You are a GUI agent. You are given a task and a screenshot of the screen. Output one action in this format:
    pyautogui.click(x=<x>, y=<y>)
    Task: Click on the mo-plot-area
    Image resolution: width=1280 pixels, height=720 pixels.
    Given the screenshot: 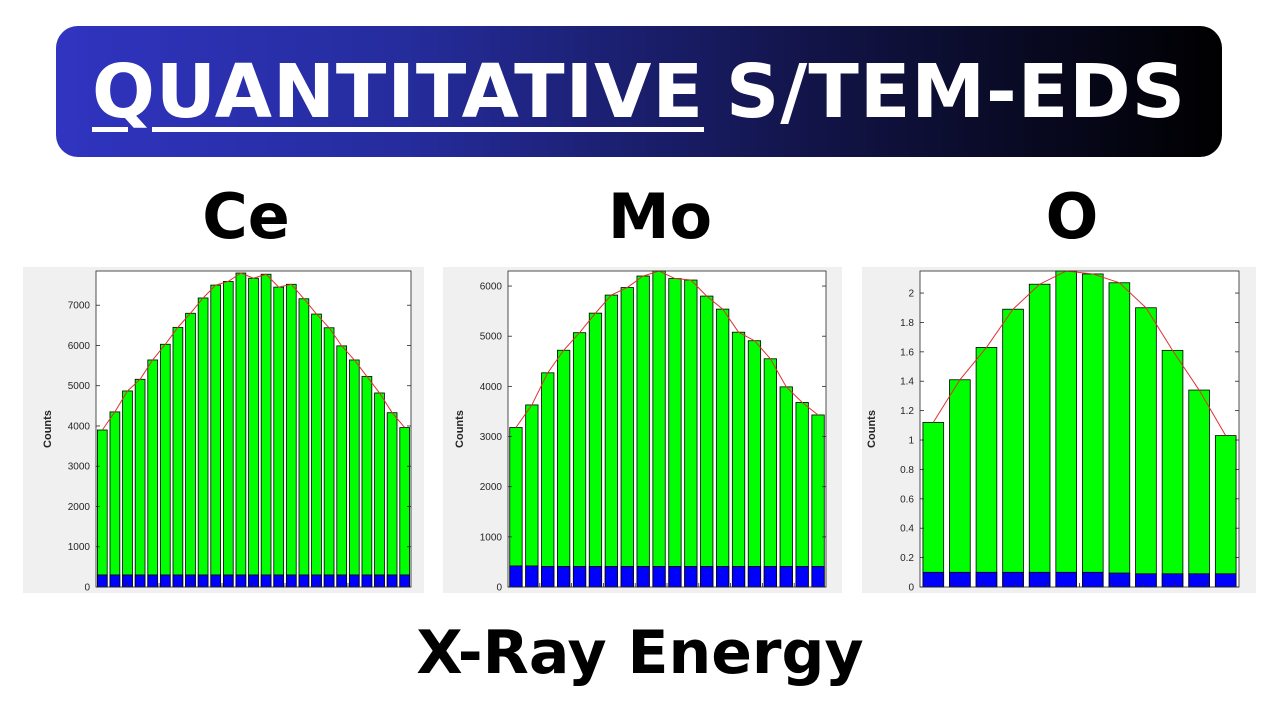 What is the action you would take?
    pyautogui.click(x=667, y=429)
    